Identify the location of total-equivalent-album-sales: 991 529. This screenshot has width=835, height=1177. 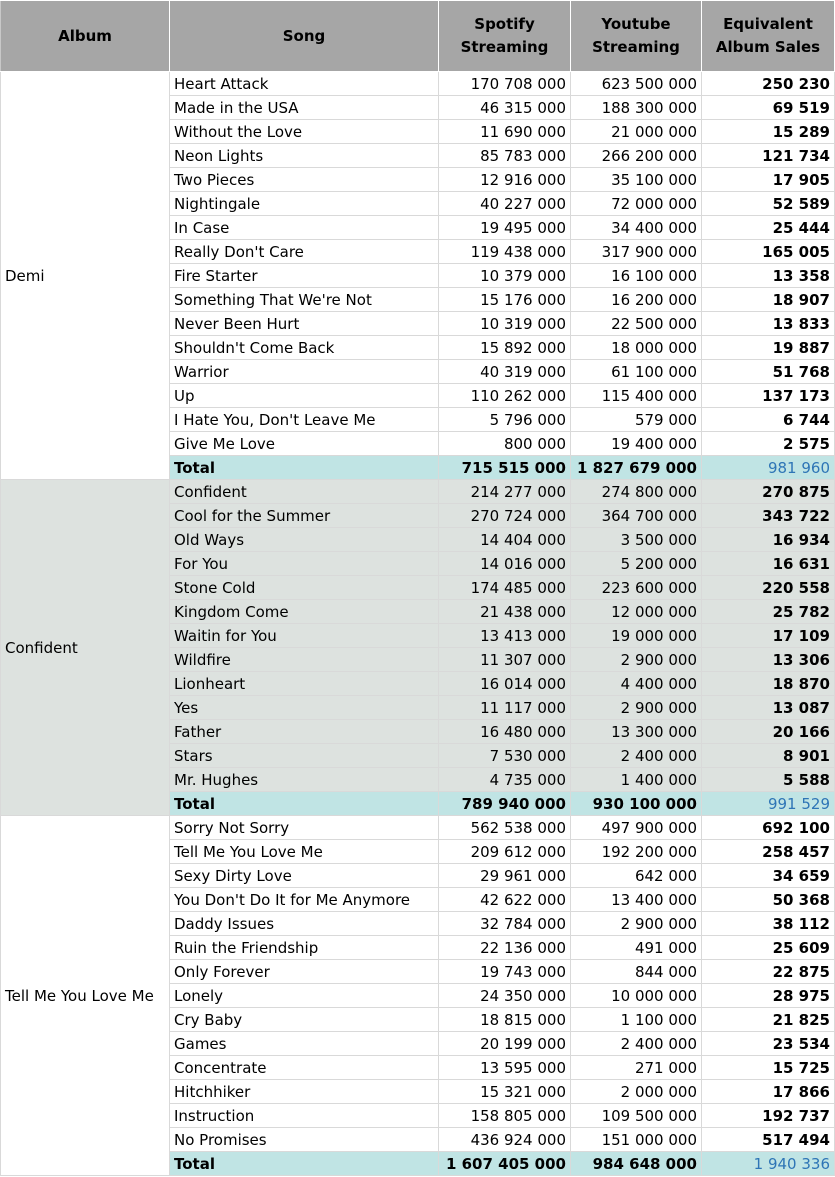
(768, 803).